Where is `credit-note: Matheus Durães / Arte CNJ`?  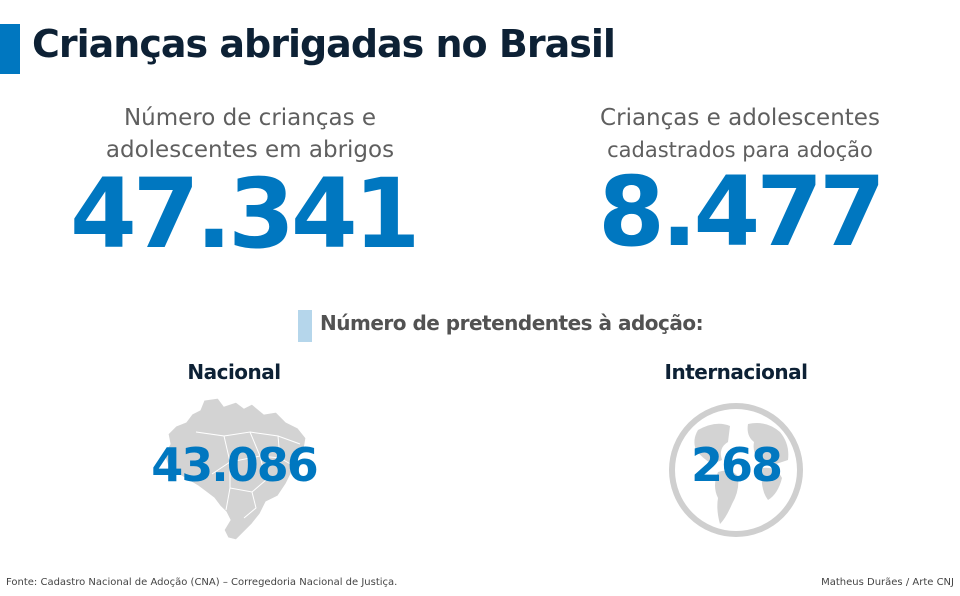
credit-note: Matheus Durães / Arte CNJ is located at coordinates (887, 582).